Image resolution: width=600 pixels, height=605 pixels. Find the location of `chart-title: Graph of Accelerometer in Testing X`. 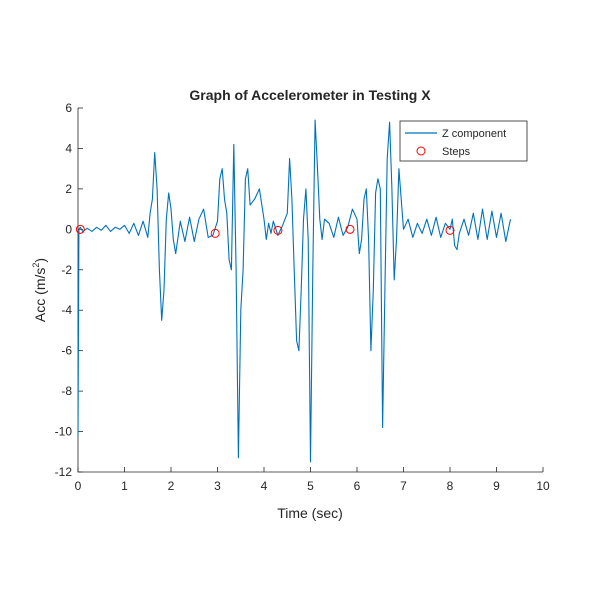

chart-title: Graph of Accelerometer in Testing X is located at coordinates (310, 95).